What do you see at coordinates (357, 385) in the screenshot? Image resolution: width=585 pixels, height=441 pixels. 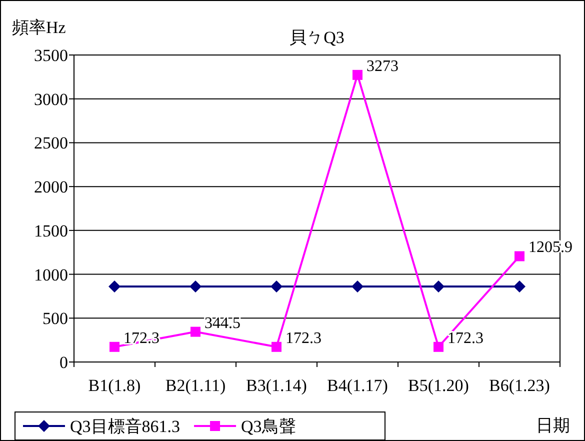 I see `x-tick-label: B4(1.17)` at bounding box center [357, 385].